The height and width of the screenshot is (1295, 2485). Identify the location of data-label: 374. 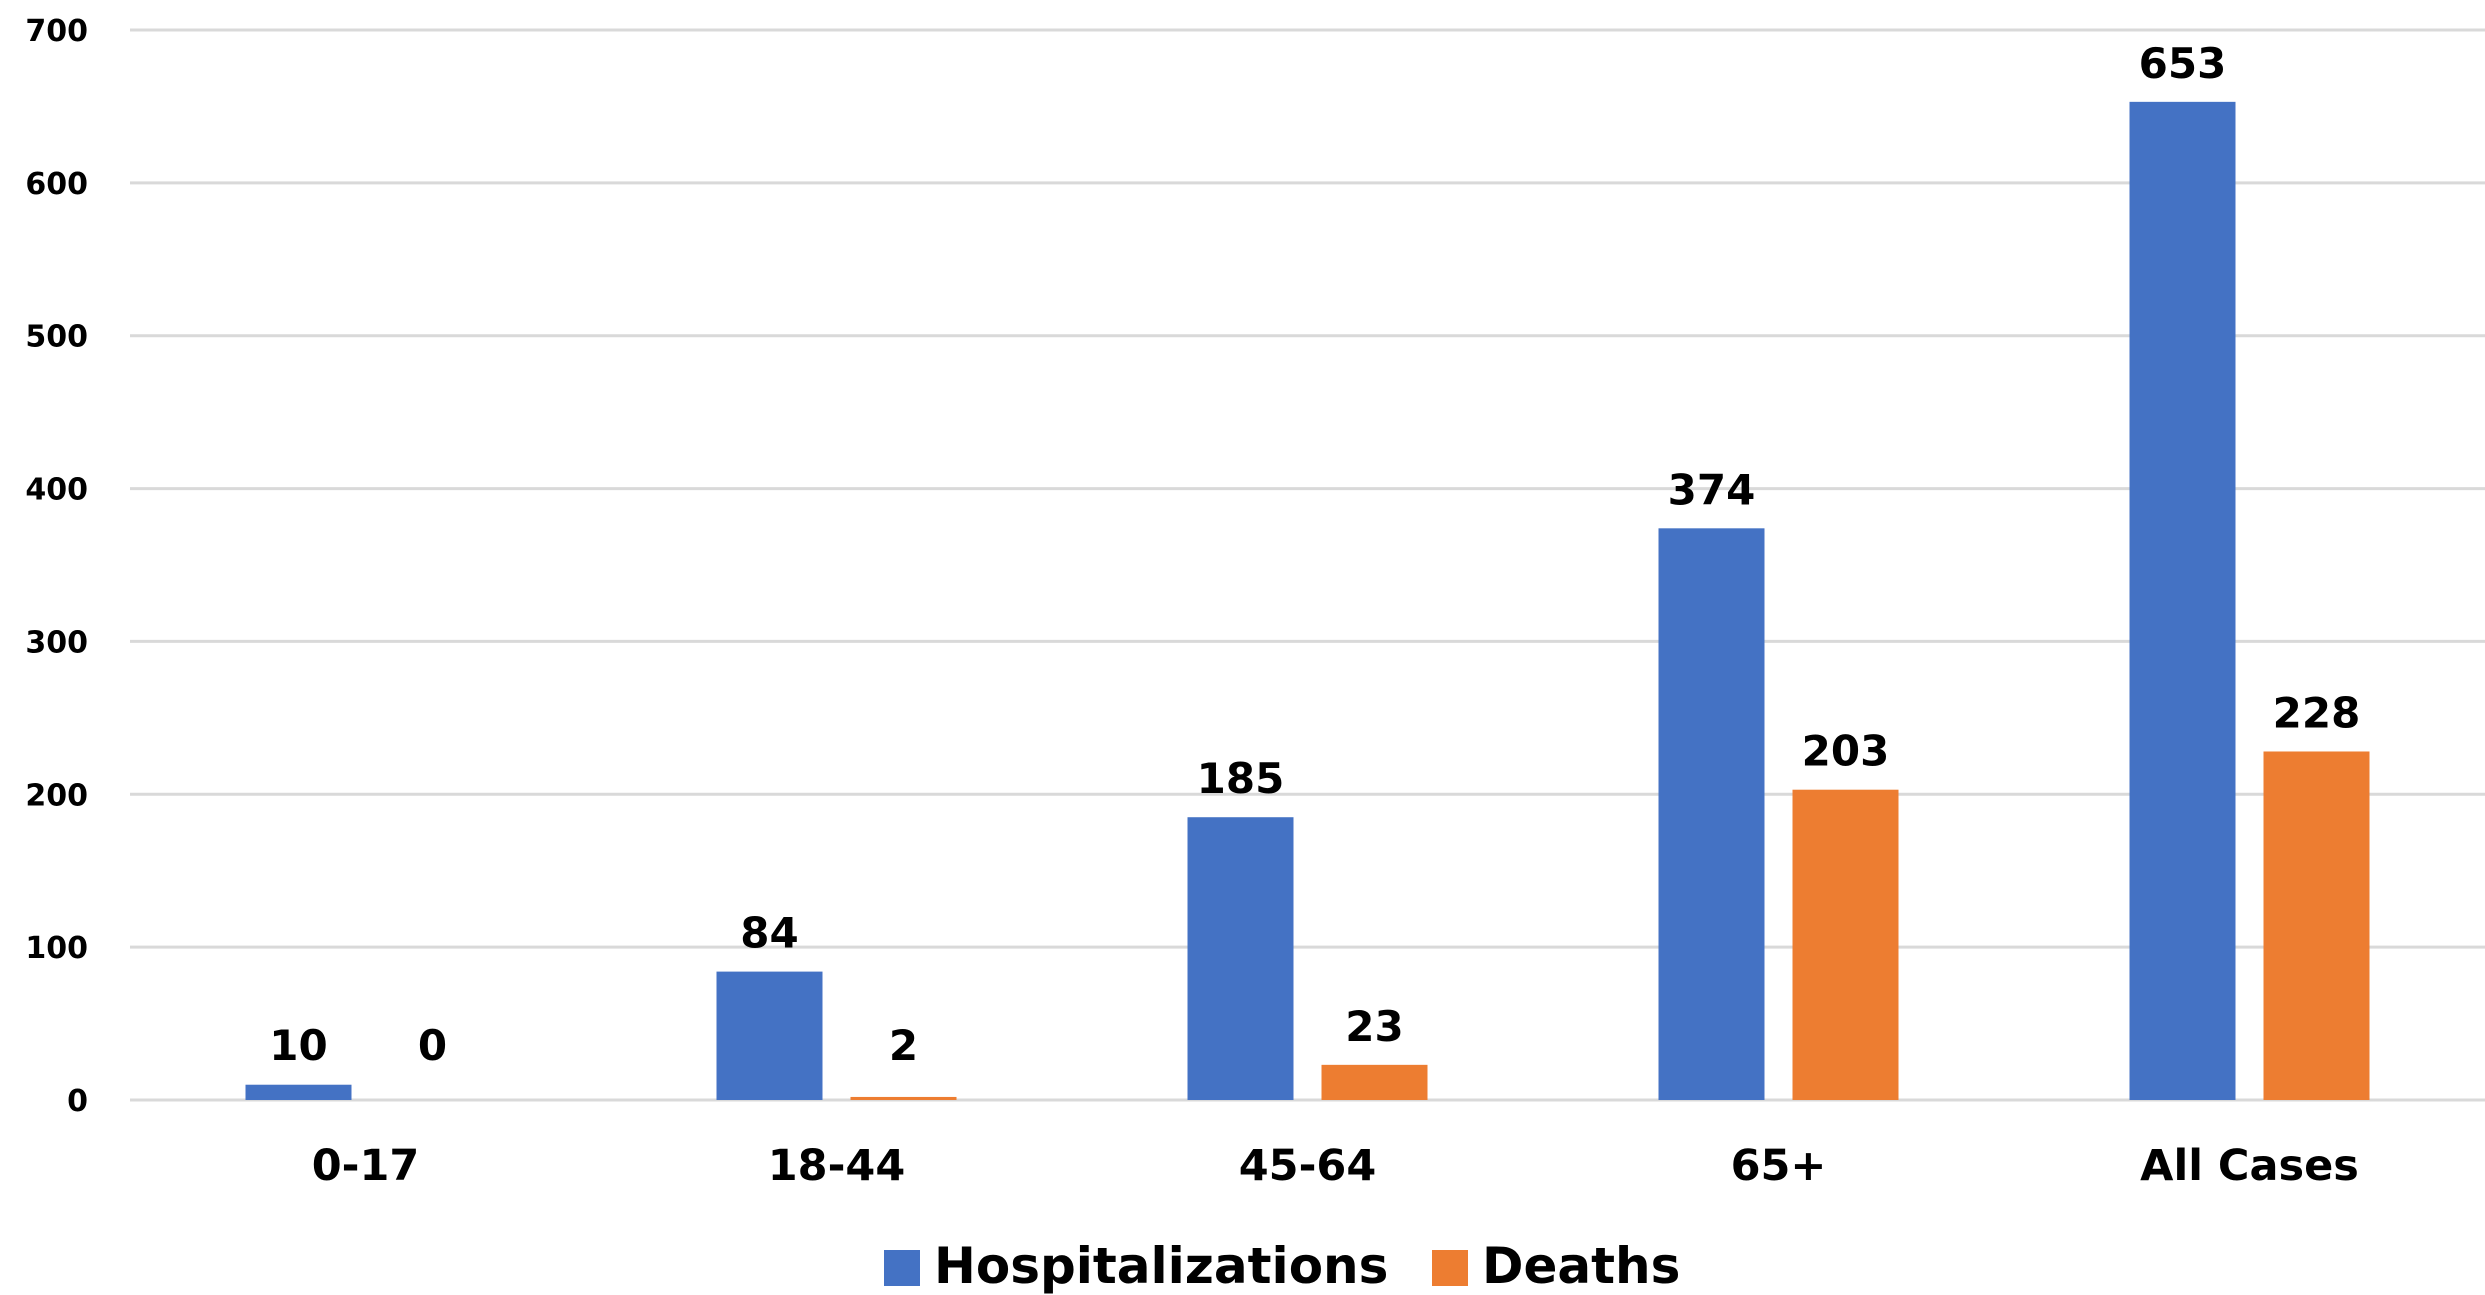
(1712, 489).